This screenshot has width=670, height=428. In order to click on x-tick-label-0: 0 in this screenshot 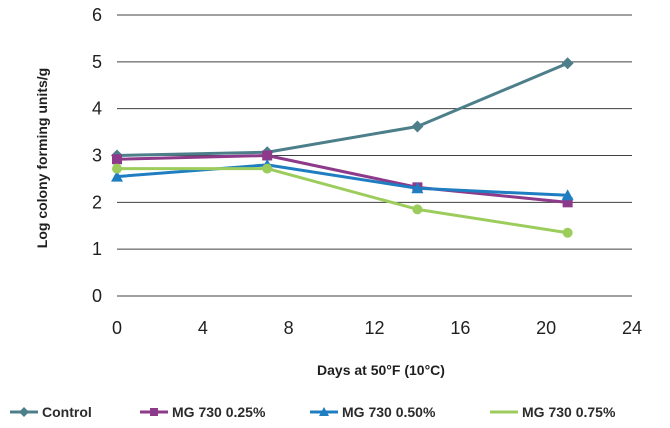, I will do `click(117, 328)`.